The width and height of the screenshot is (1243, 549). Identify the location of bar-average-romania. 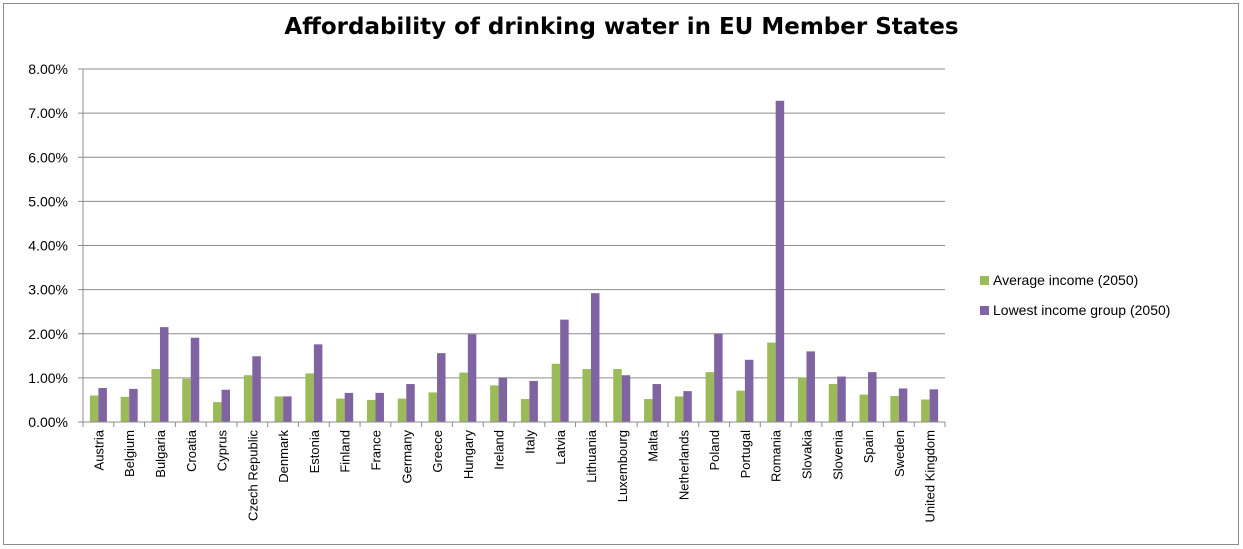
(771, 382).